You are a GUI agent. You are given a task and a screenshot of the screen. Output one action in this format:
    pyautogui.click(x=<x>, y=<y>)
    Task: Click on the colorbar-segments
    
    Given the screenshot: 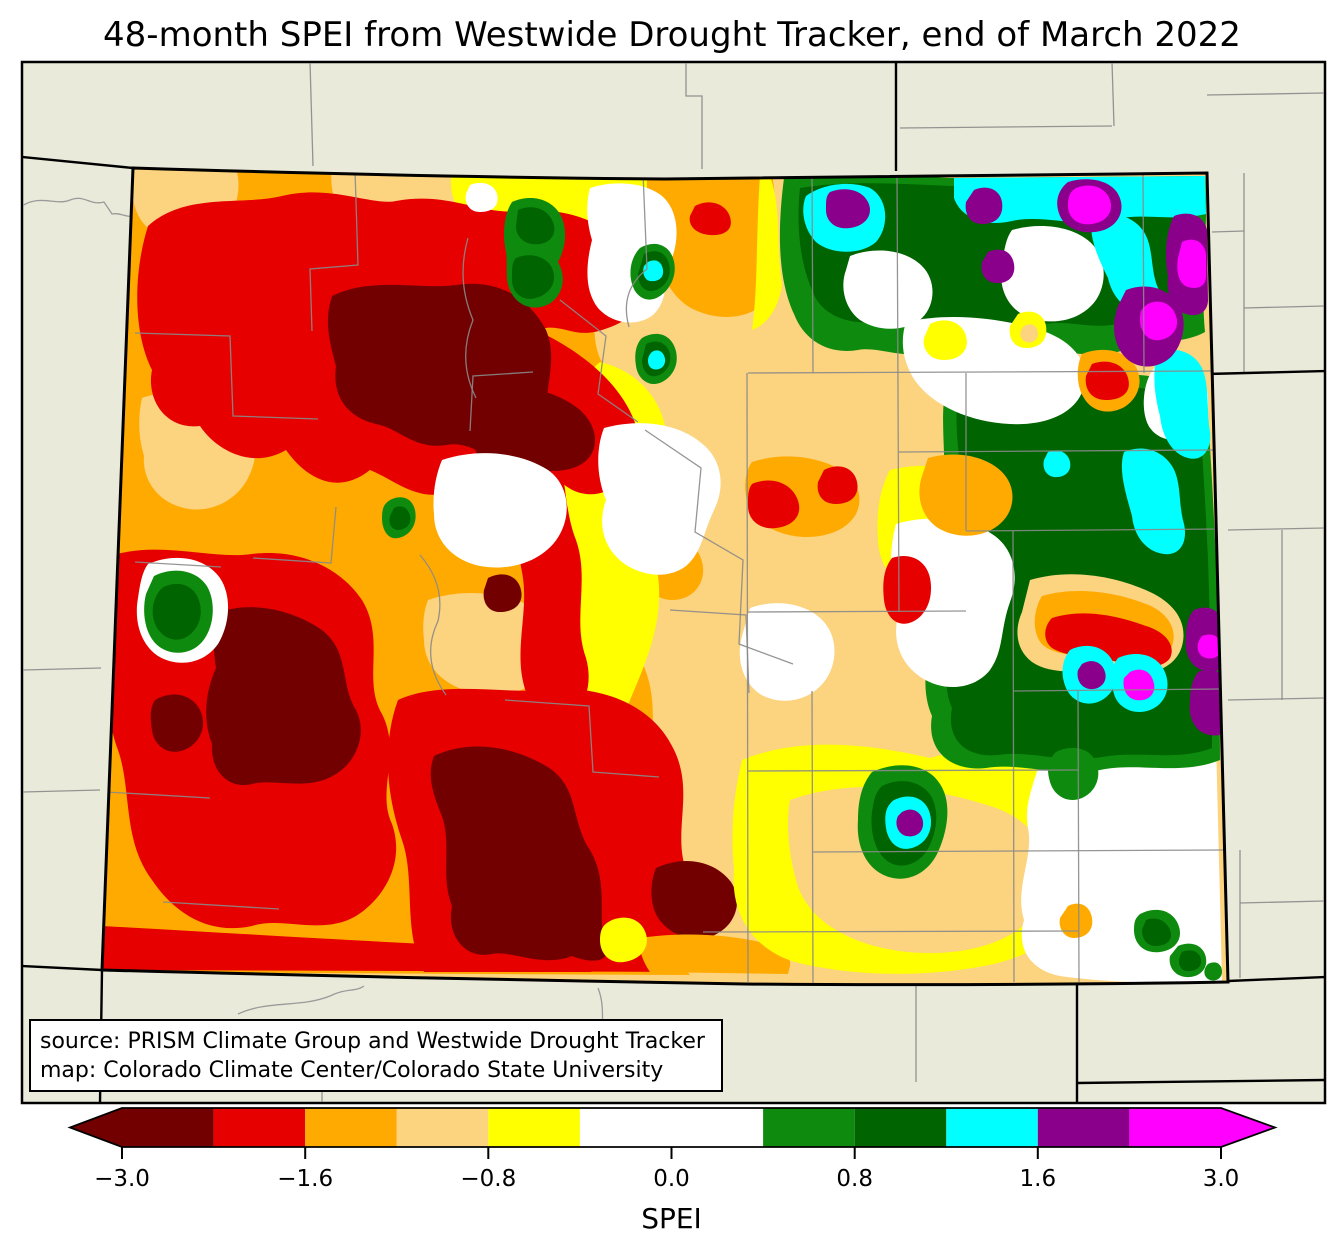 What is the action you would take?
    pyautogui.click(x=671, y=1127)
    